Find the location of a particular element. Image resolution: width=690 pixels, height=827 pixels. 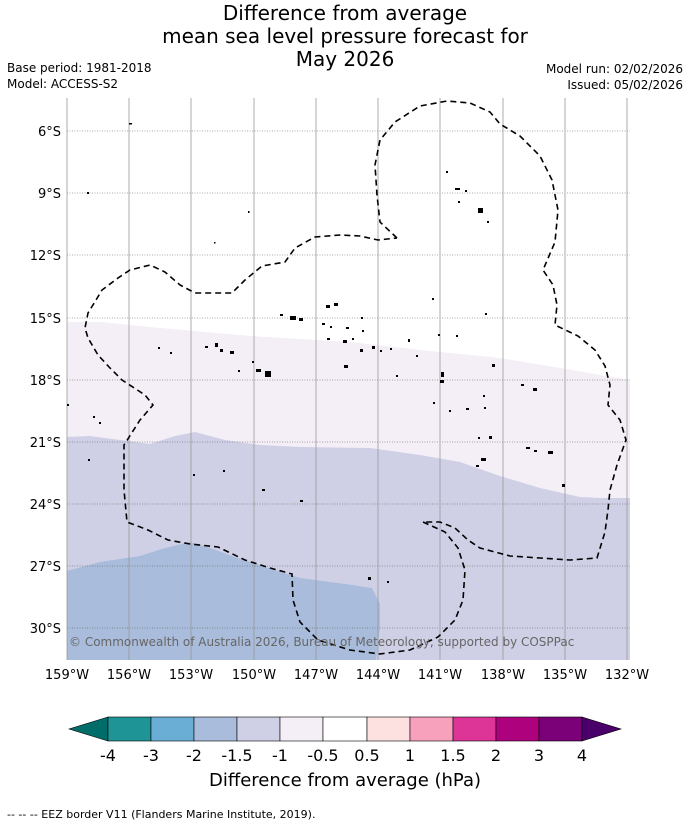

lon-label: 156°W is located at coordinates (129, 675).